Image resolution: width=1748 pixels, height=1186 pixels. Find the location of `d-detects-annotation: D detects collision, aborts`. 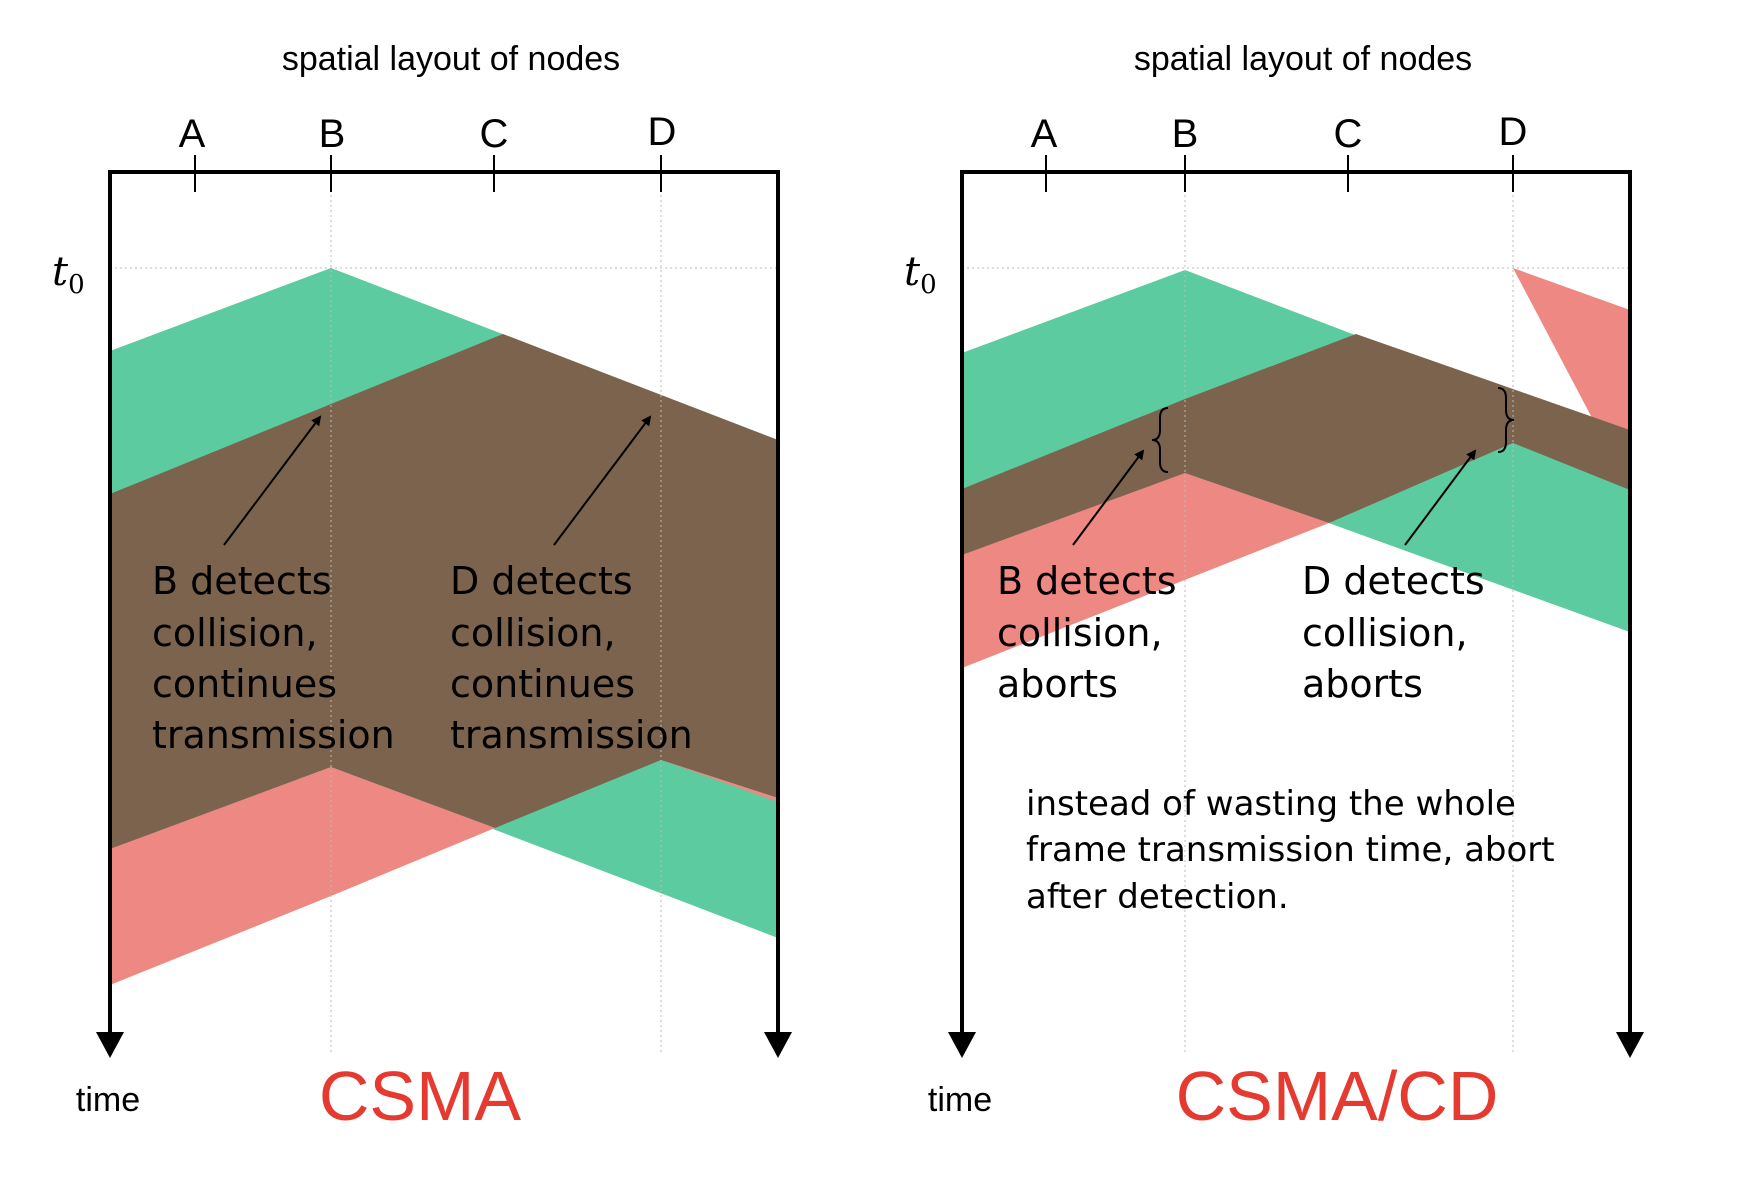

d-detects-annotation: D detects collision, aborts is located at coordinates (1393, 632).